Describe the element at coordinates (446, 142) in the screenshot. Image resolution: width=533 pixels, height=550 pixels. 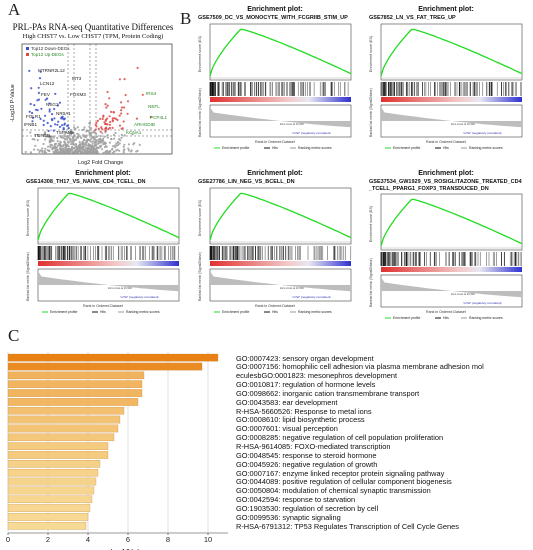
I see `gsea-x-axis-label: Rank in Ordered Dataset` at that location.